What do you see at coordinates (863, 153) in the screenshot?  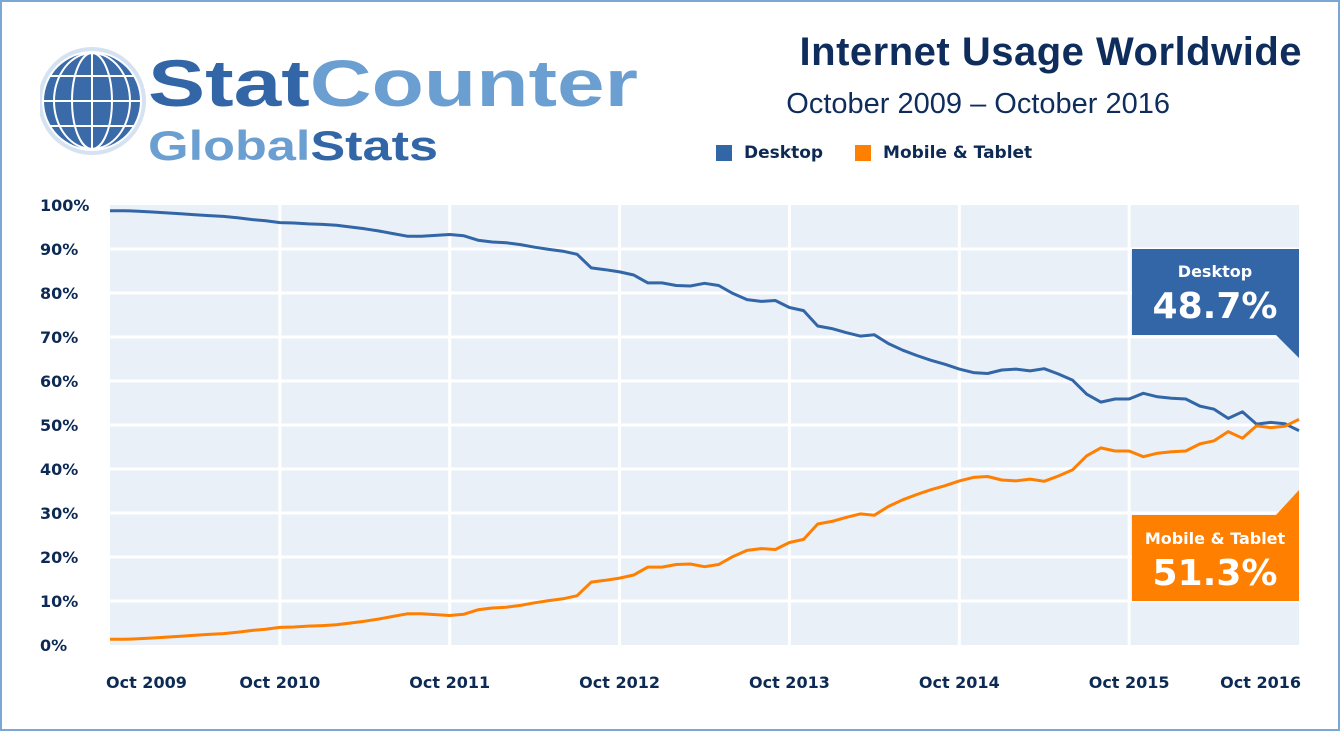 I see `legend-swatch-mobile` at bounding box center [863, 153].